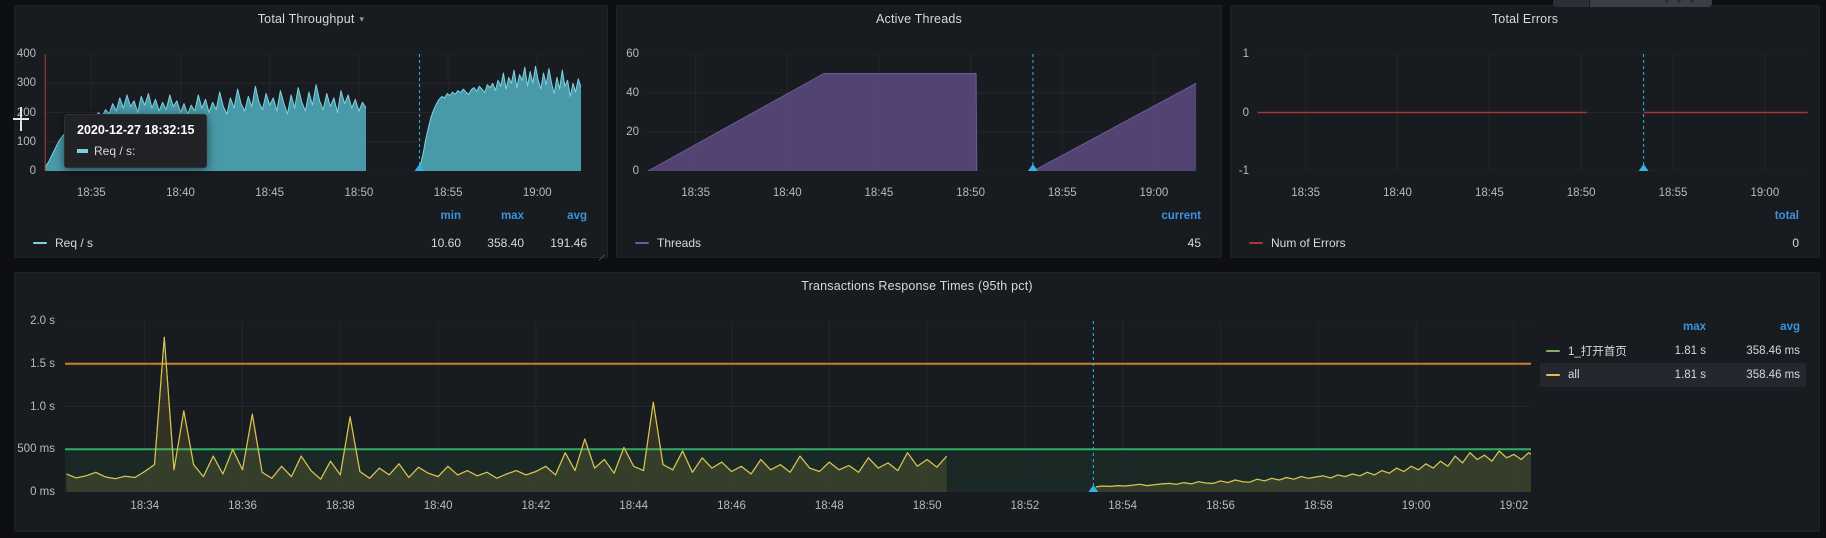  What do you see at coordinates (632, 54) in the screenshot?
I see `y-tick-label: 60` at bounding box center [632, 54].